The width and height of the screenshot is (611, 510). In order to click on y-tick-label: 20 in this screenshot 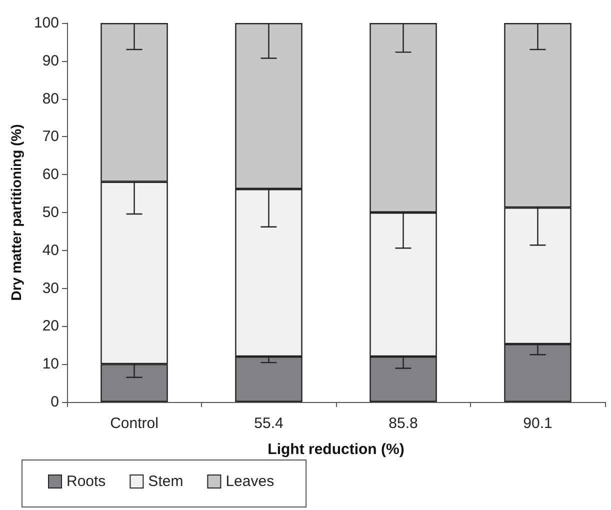, I will do `click(50, 326)`.